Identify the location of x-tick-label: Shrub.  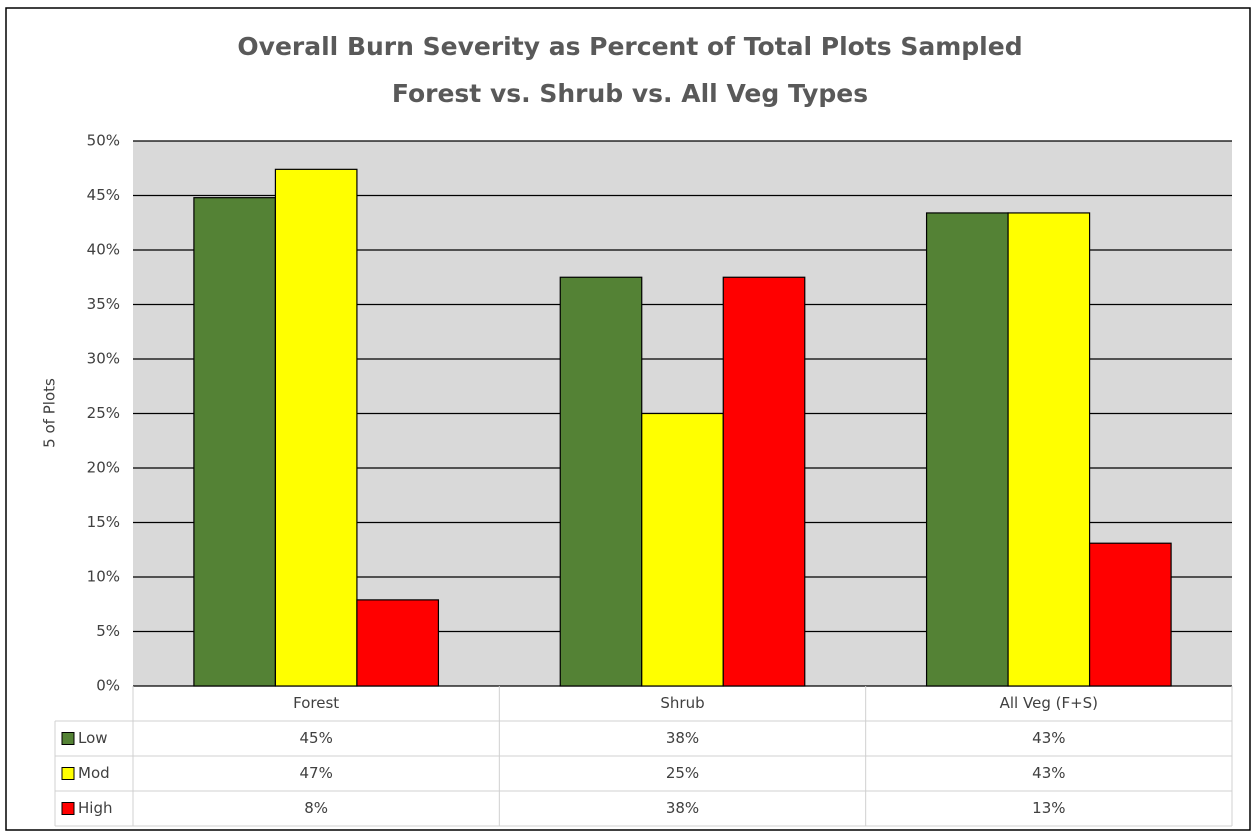
(682, 703).